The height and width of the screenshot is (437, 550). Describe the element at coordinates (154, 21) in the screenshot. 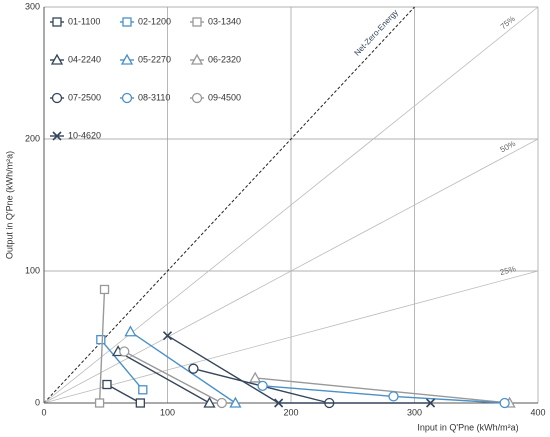

I see `legend-label: 02-1200` at that location.